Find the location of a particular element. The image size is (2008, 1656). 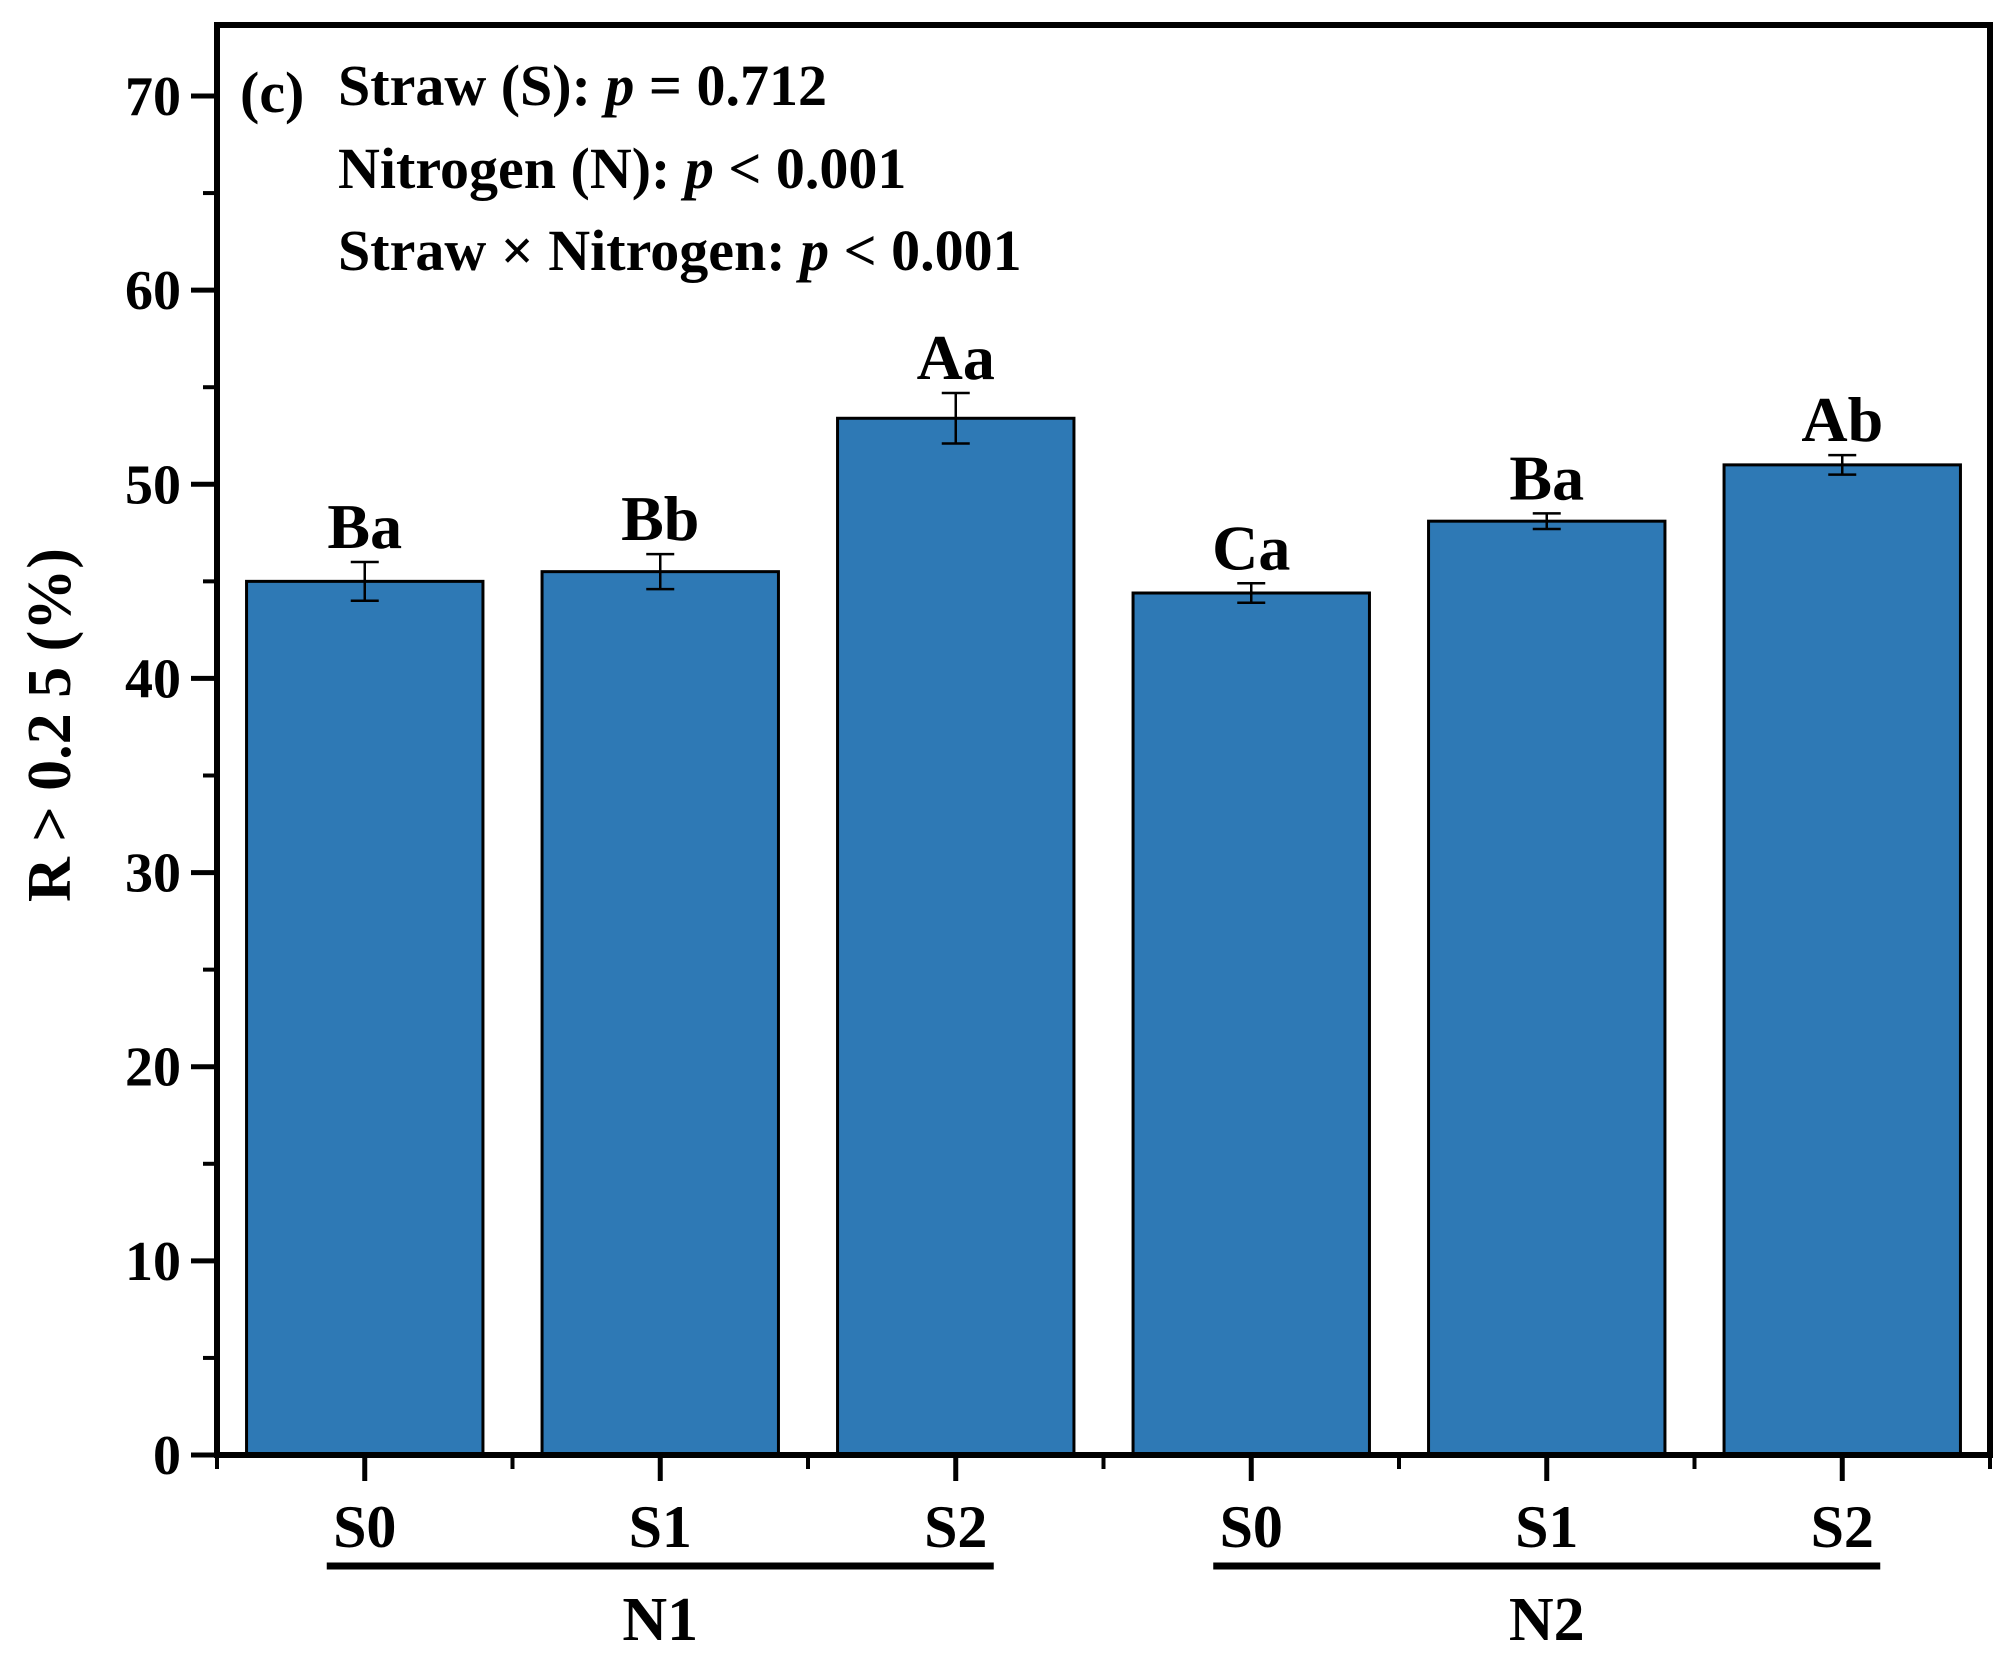

significance-labels-layer: Ba Bb Aa Ca Ba Ab is located at coordinates (1105, 452).